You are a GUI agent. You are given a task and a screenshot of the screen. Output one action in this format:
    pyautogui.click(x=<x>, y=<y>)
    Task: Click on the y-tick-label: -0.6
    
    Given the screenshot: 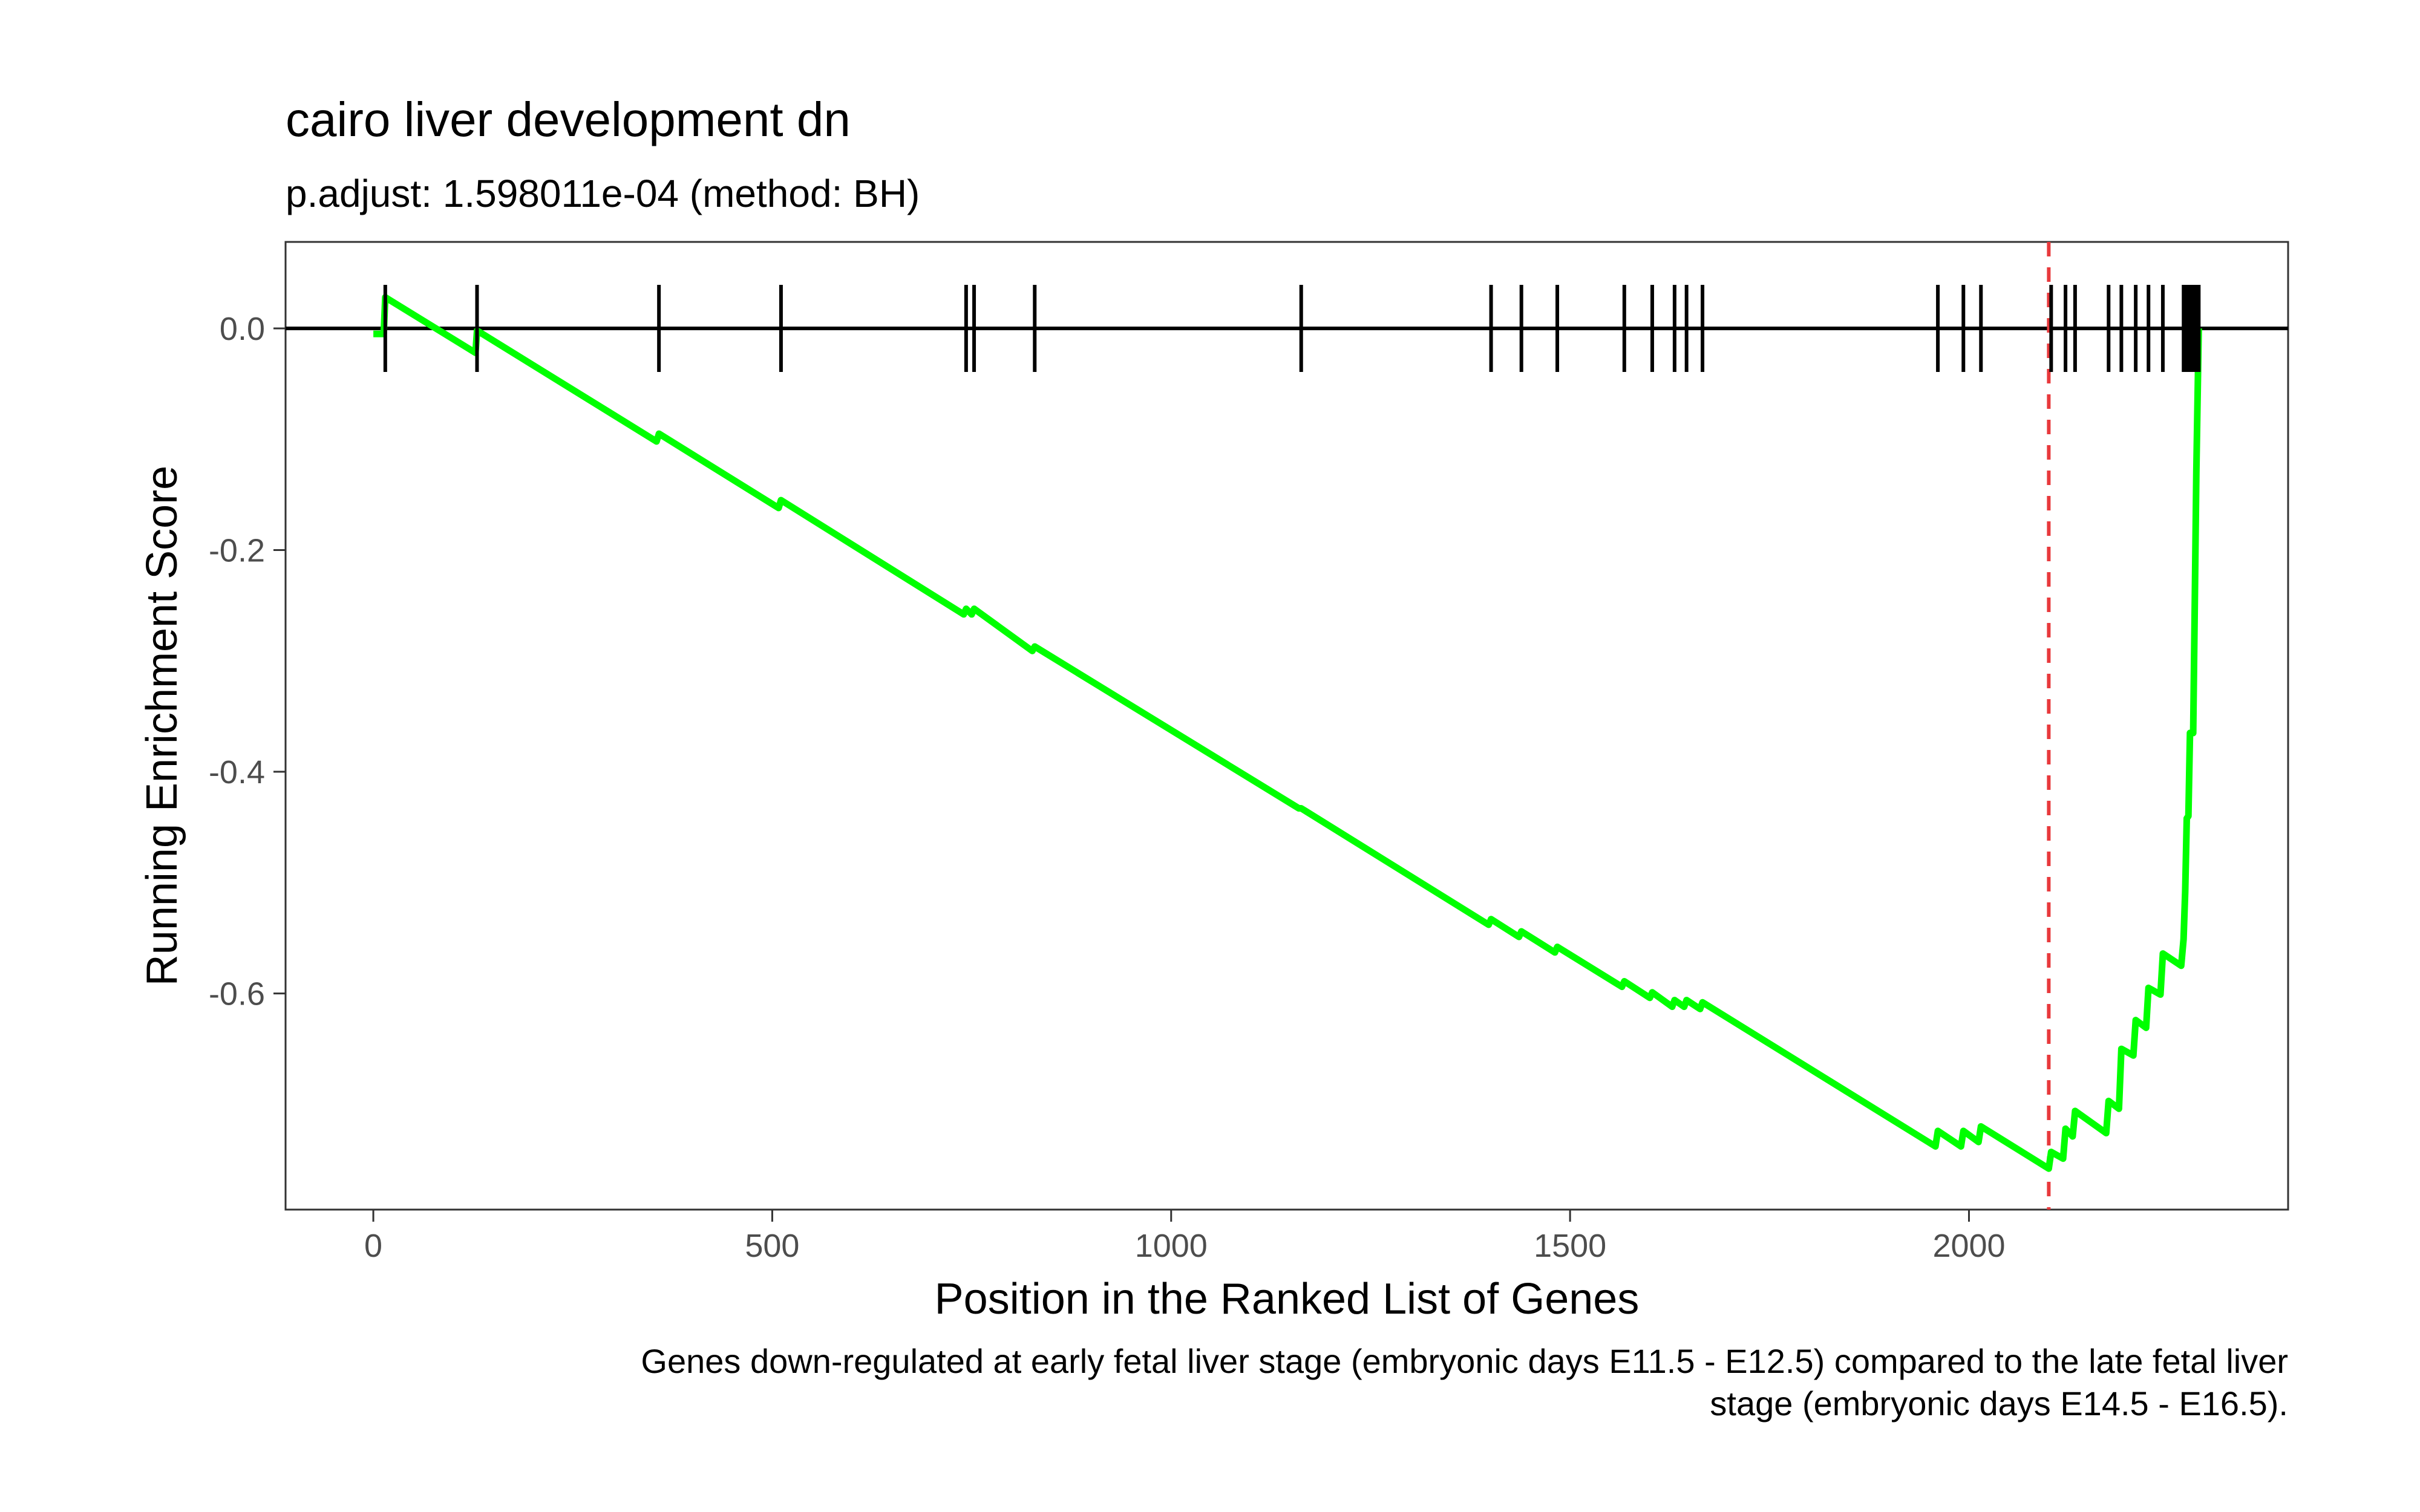 What is the action you would take?
    pyautogui.click(x=237, y=994)
    